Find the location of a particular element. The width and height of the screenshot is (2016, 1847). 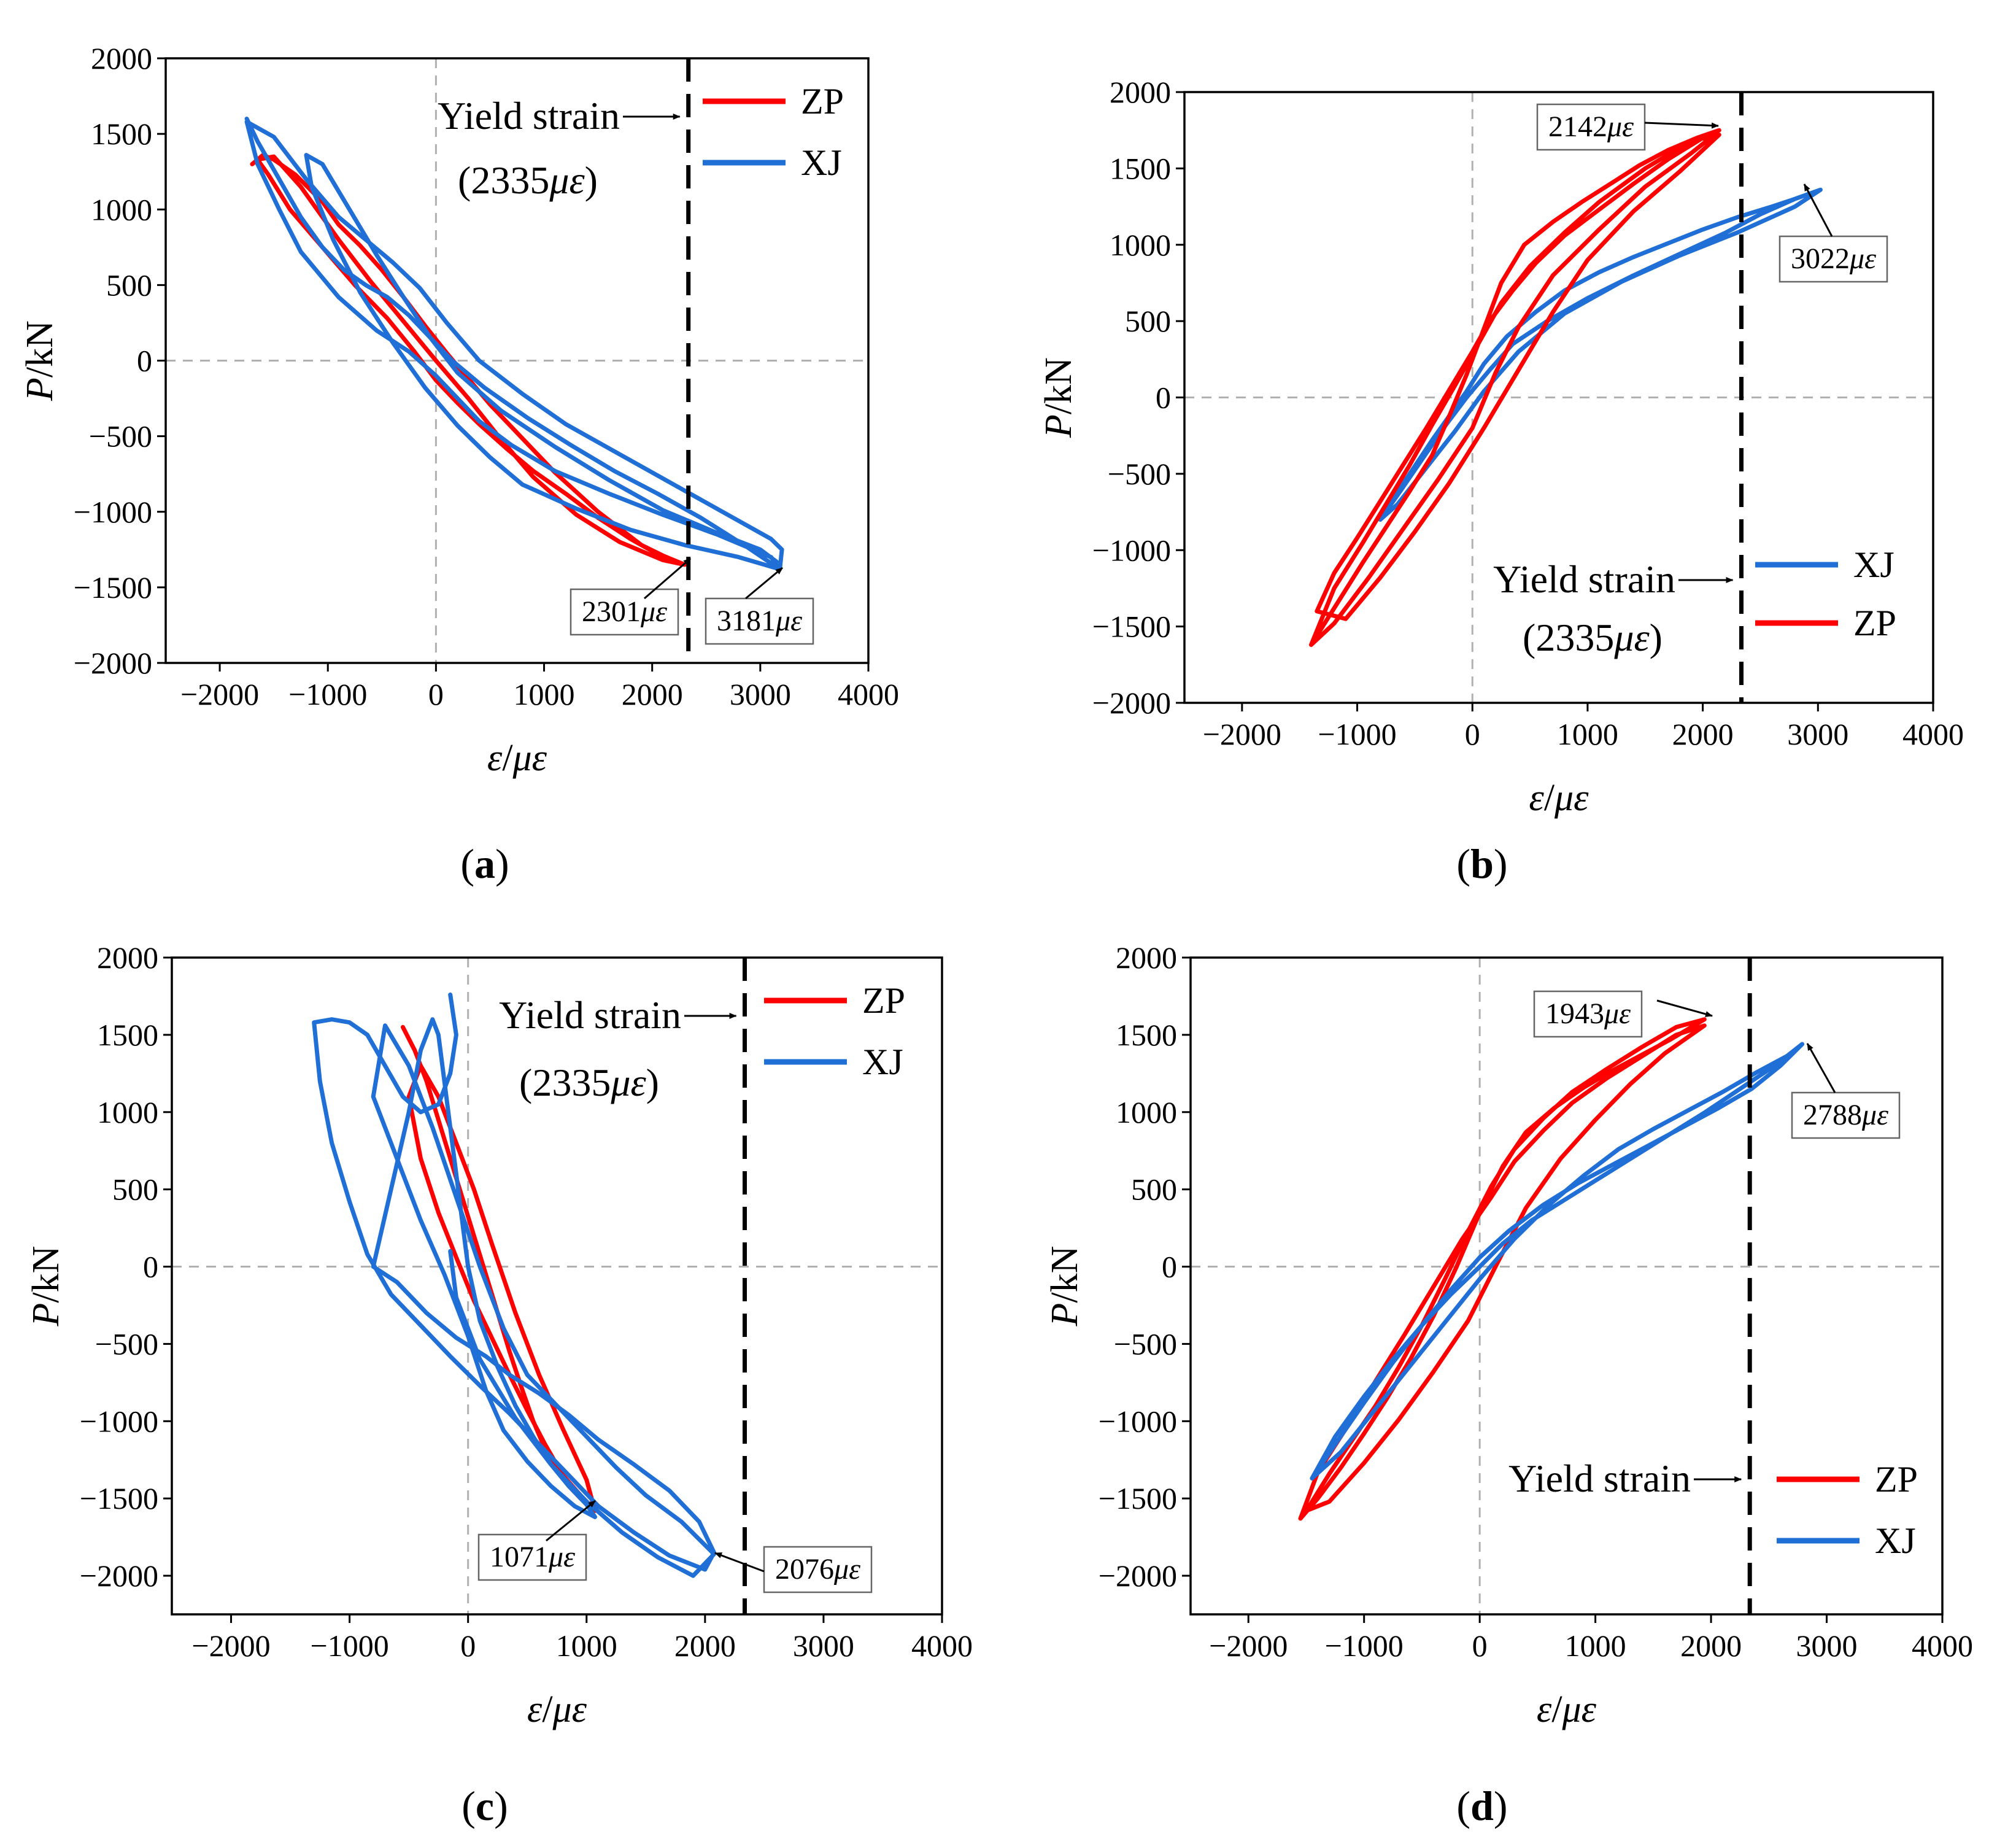

callout-label: 2142με is located at coordinates (1591, 126).